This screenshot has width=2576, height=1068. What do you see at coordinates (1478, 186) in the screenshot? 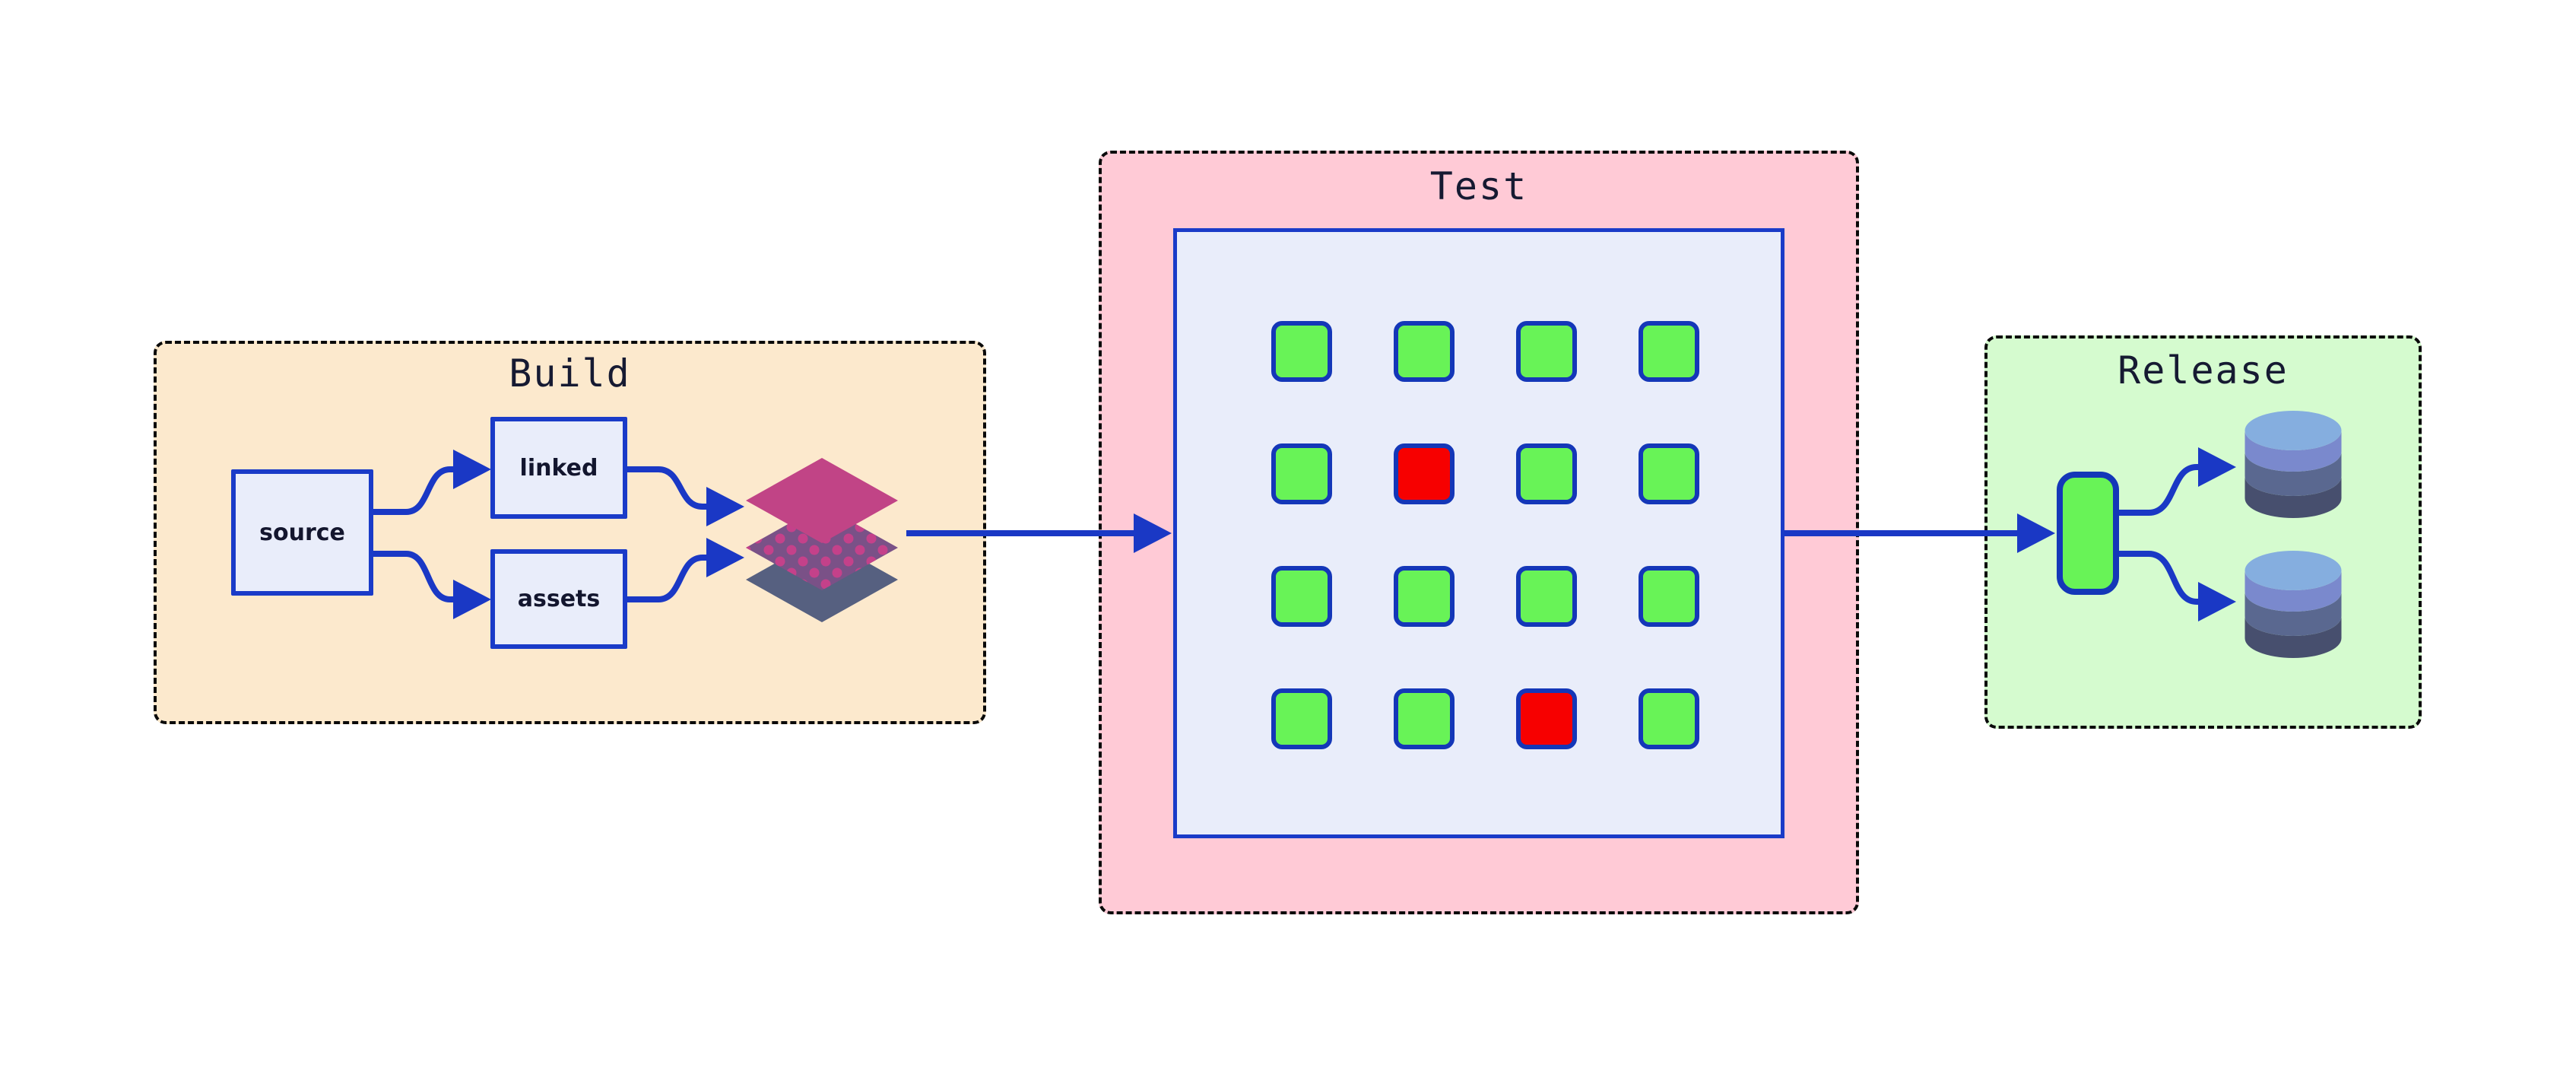
I see `test-title: Test` at bounding box center [1478, 186].